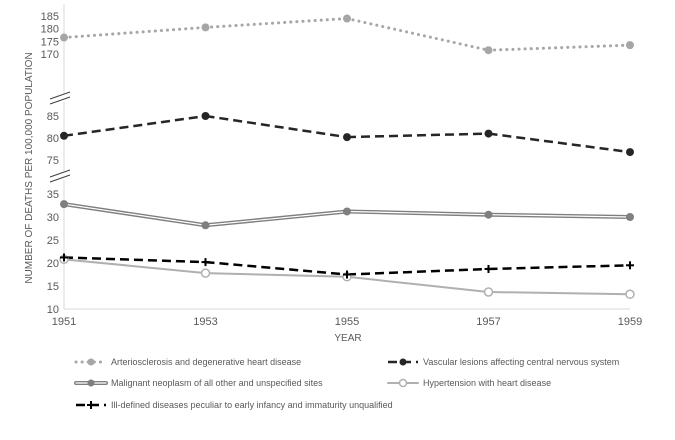  I want to click on legend-item: Hypertension with heart disease, so click(469, 383).